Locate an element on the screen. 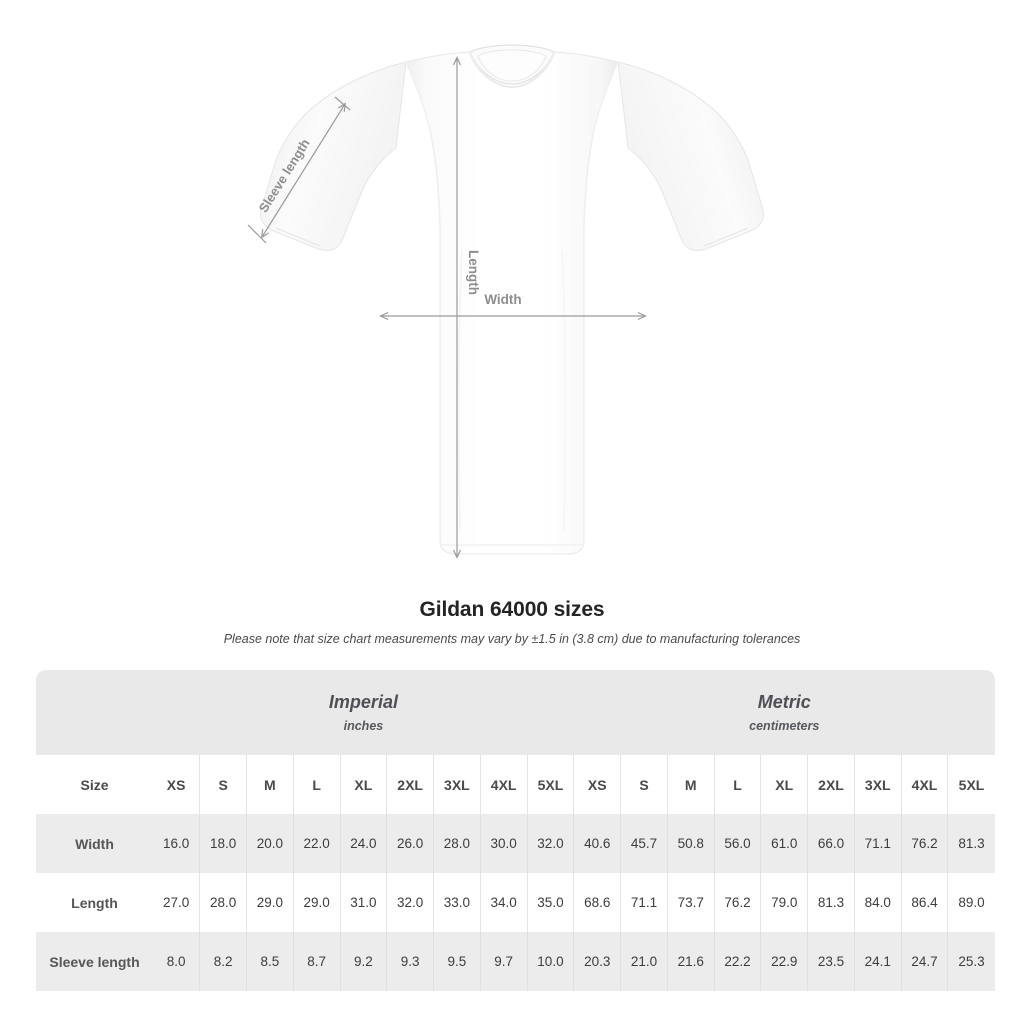 The width and height of the screenshot is (1024, 1024). measurement-cell: 8.0 is located at coordinates (176, 961).